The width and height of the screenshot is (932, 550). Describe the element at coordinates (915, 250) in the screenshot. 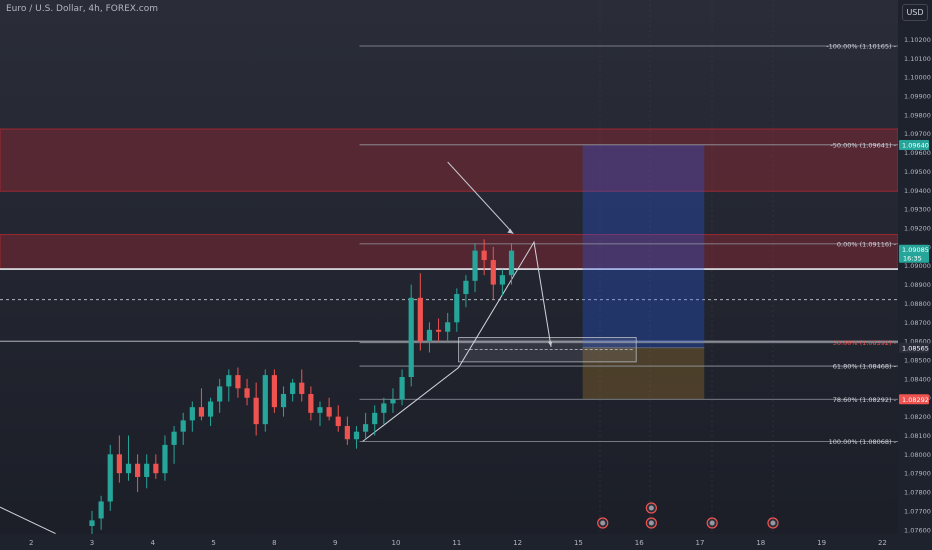

I see `price-tag-label: 1.09085` at that location.